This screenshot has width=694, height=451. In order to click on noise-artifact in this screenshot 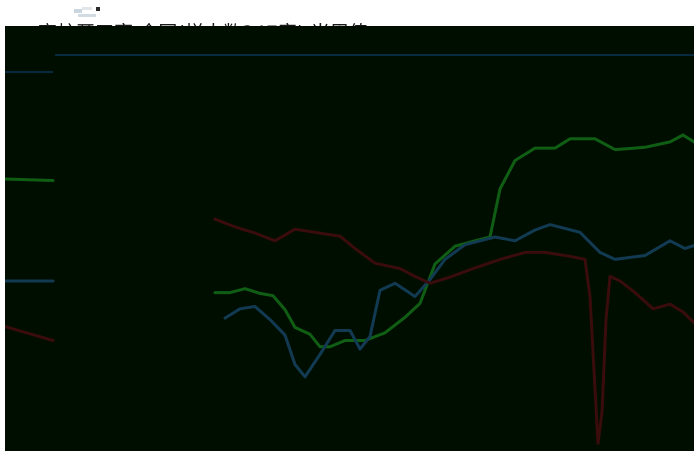, I will do `click(87, 12)`.